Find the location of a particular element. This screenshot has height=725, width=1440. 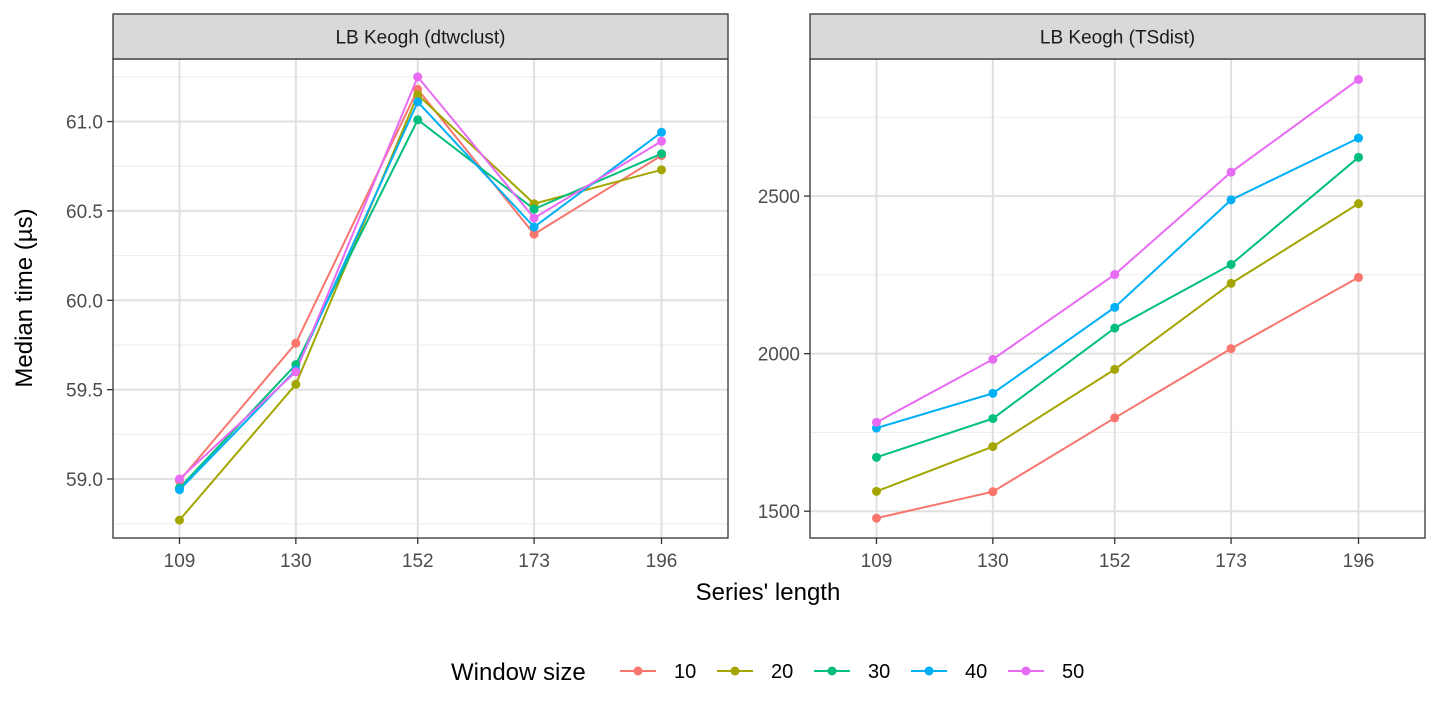

legend-label-40: 40 is located at coordinates (976, 672).